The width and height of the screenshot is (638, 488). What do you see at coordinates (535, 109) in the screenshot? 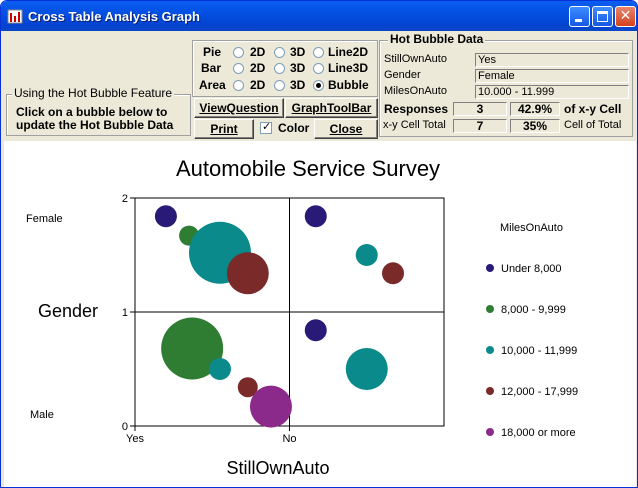
I see `pct-xy-value: 42.9%` at bounding box center [535, 109].